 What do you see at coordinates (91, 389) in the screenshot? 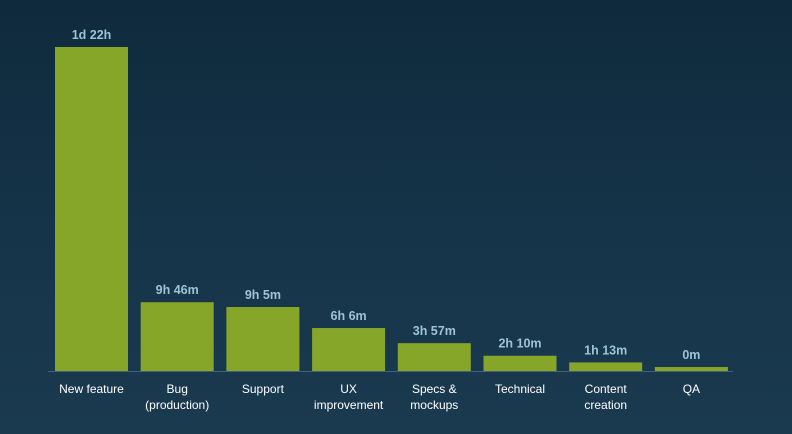
I see `category-label-0: New feature` at bounding box center [91, 389].